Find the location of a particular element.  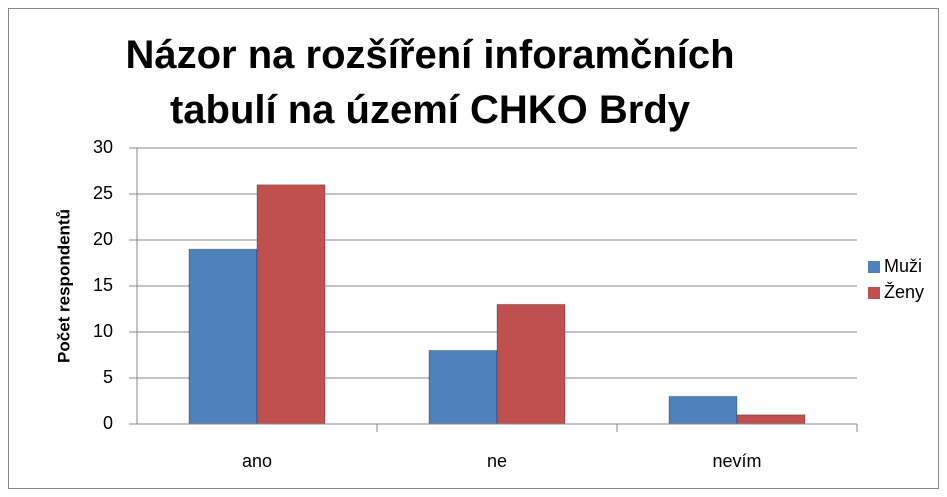

y-tick-label: 20 is located at coordinates (103, 239).